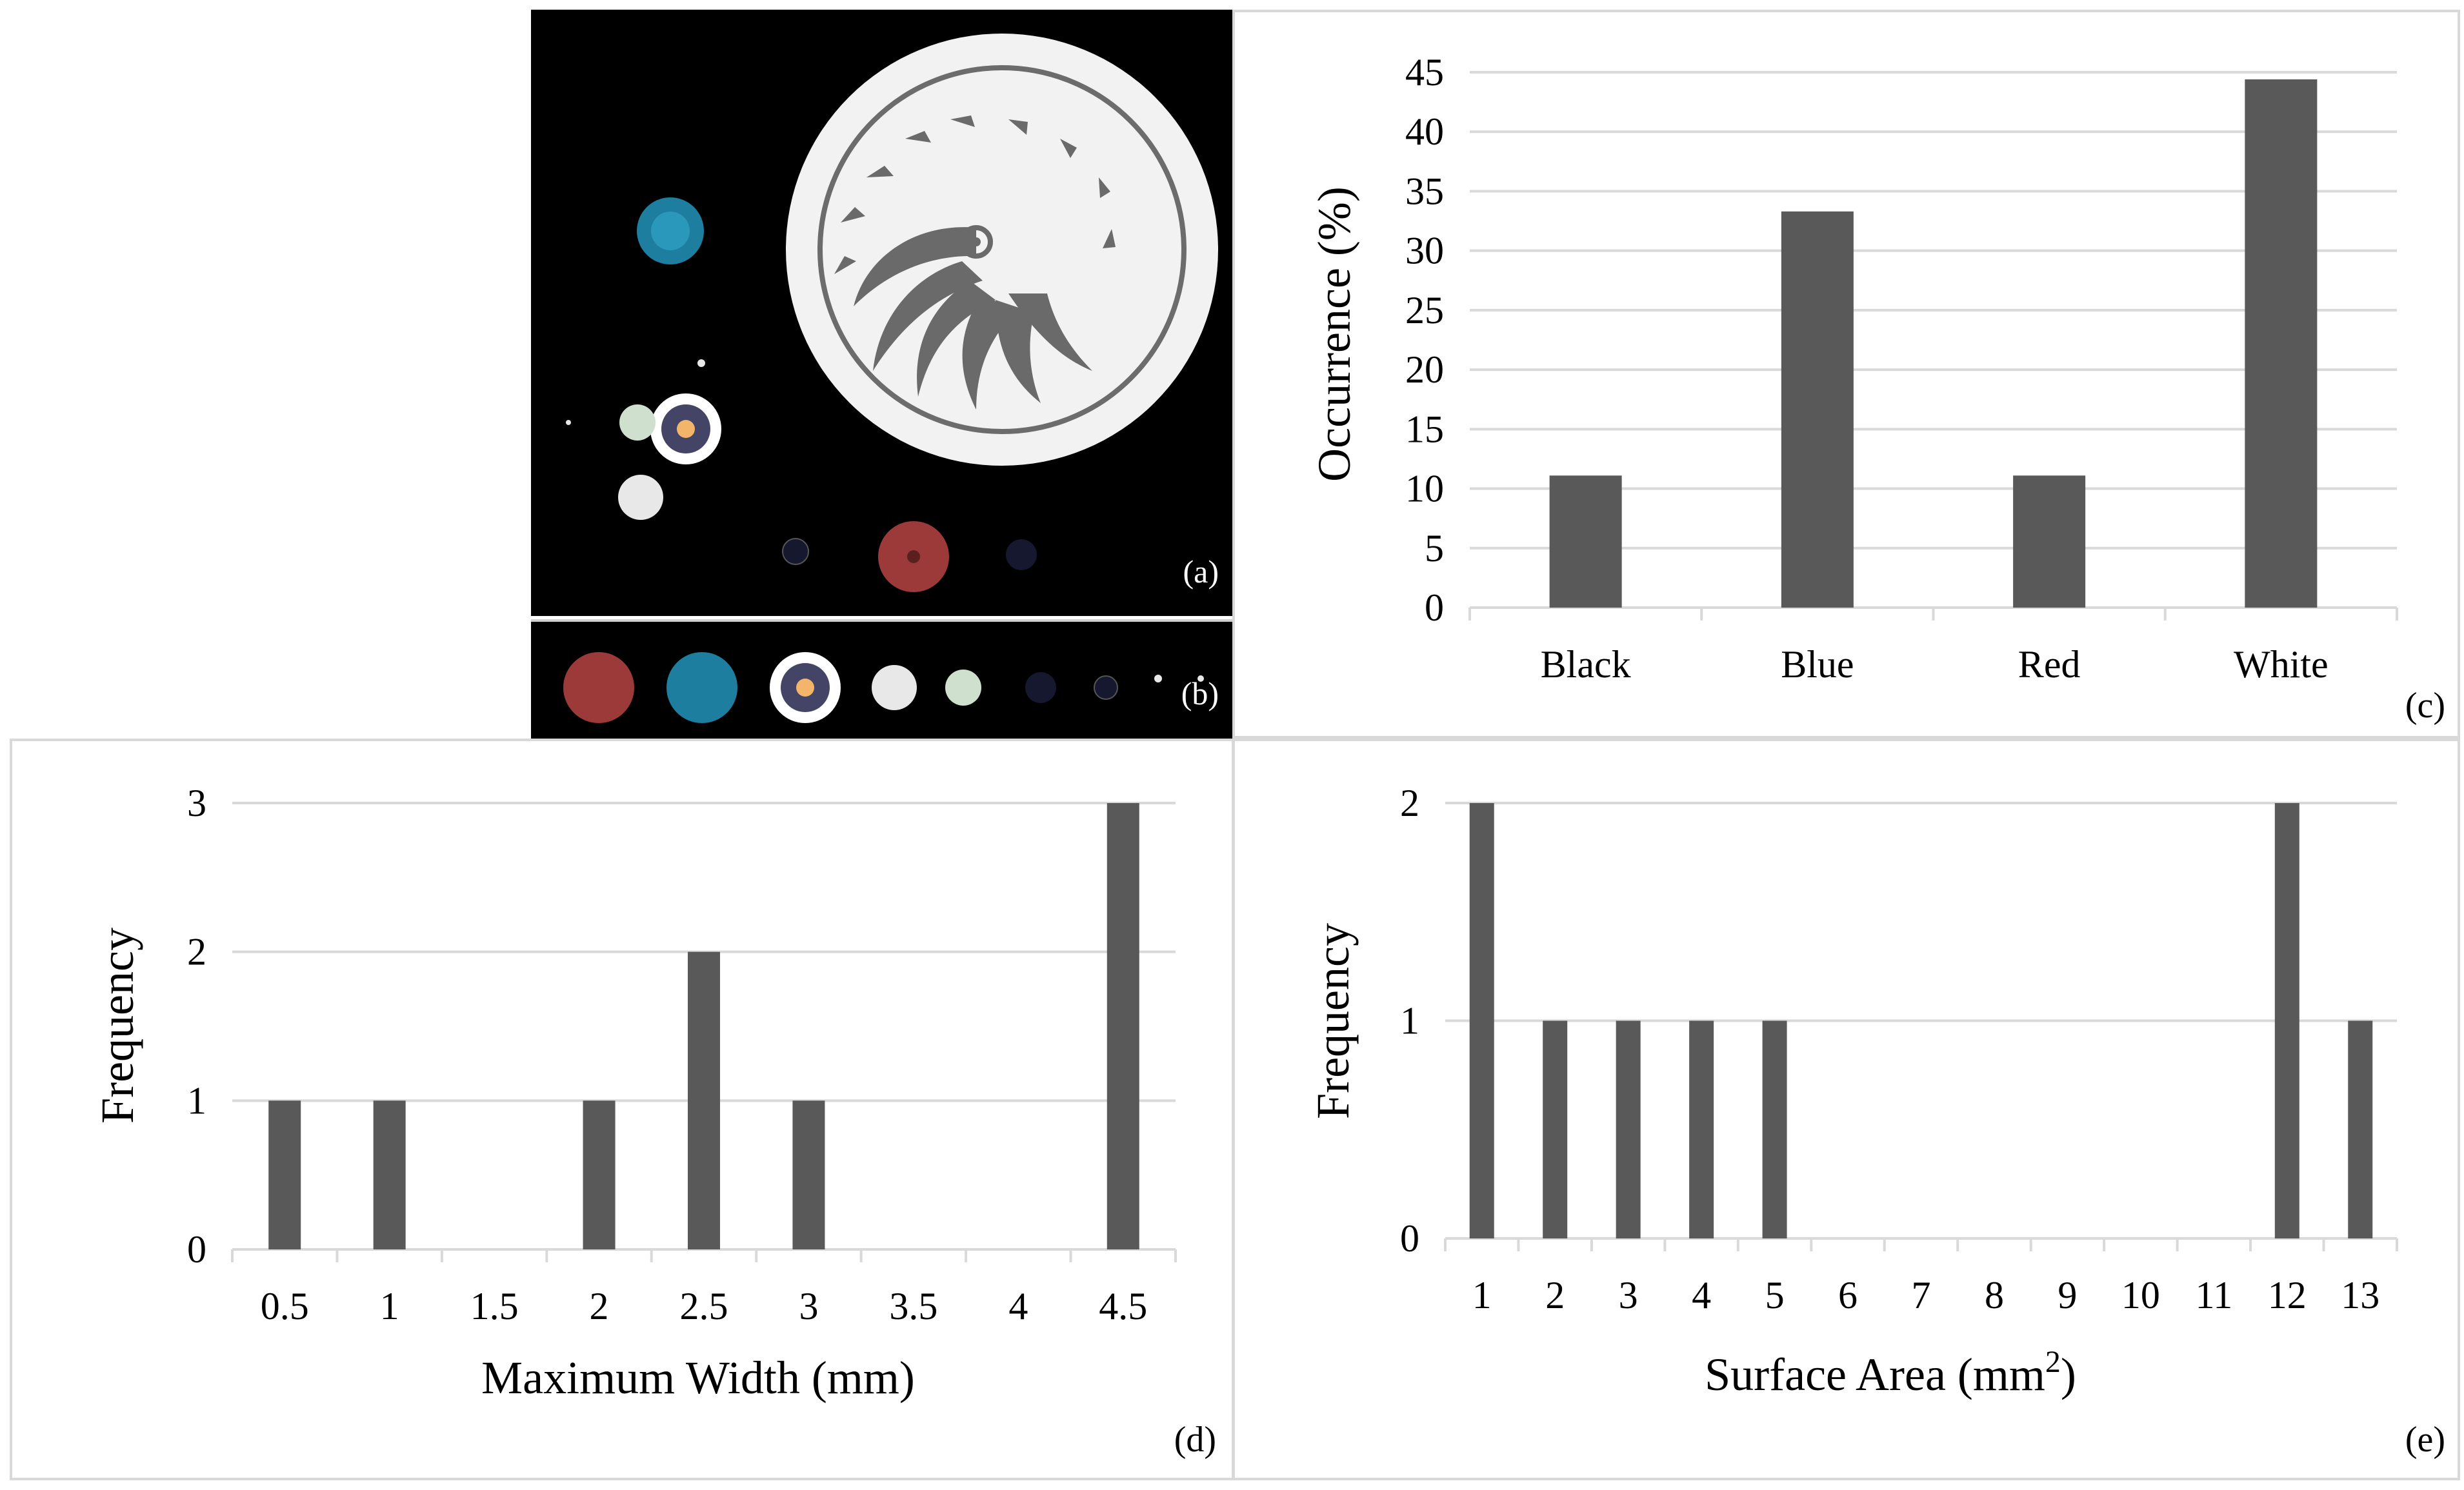  What do you see at coordinates (964, 638) in the screenshot?
I see `strip-label-5: 5` at bounding box center [964, 638].